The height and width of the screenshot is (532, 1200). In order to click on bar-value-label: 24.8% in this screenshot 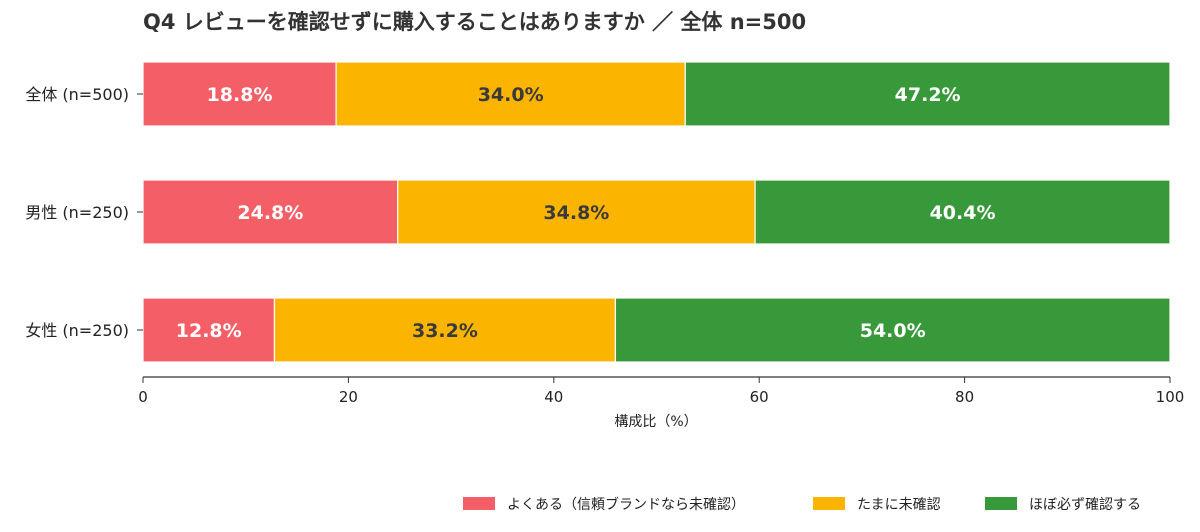, I will do `click(270, 213)`.